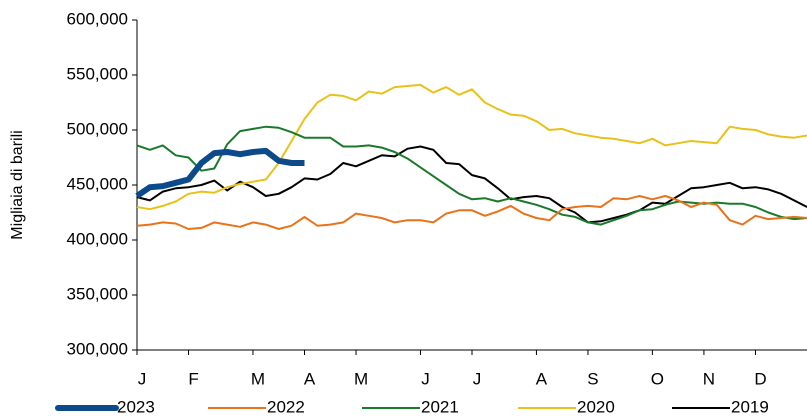 The image size is (807, 418). What do you see at coordinates (97, 183) in the screenshot?
I see `y-tick-label: 450,000` at bounding box center [97, 183].